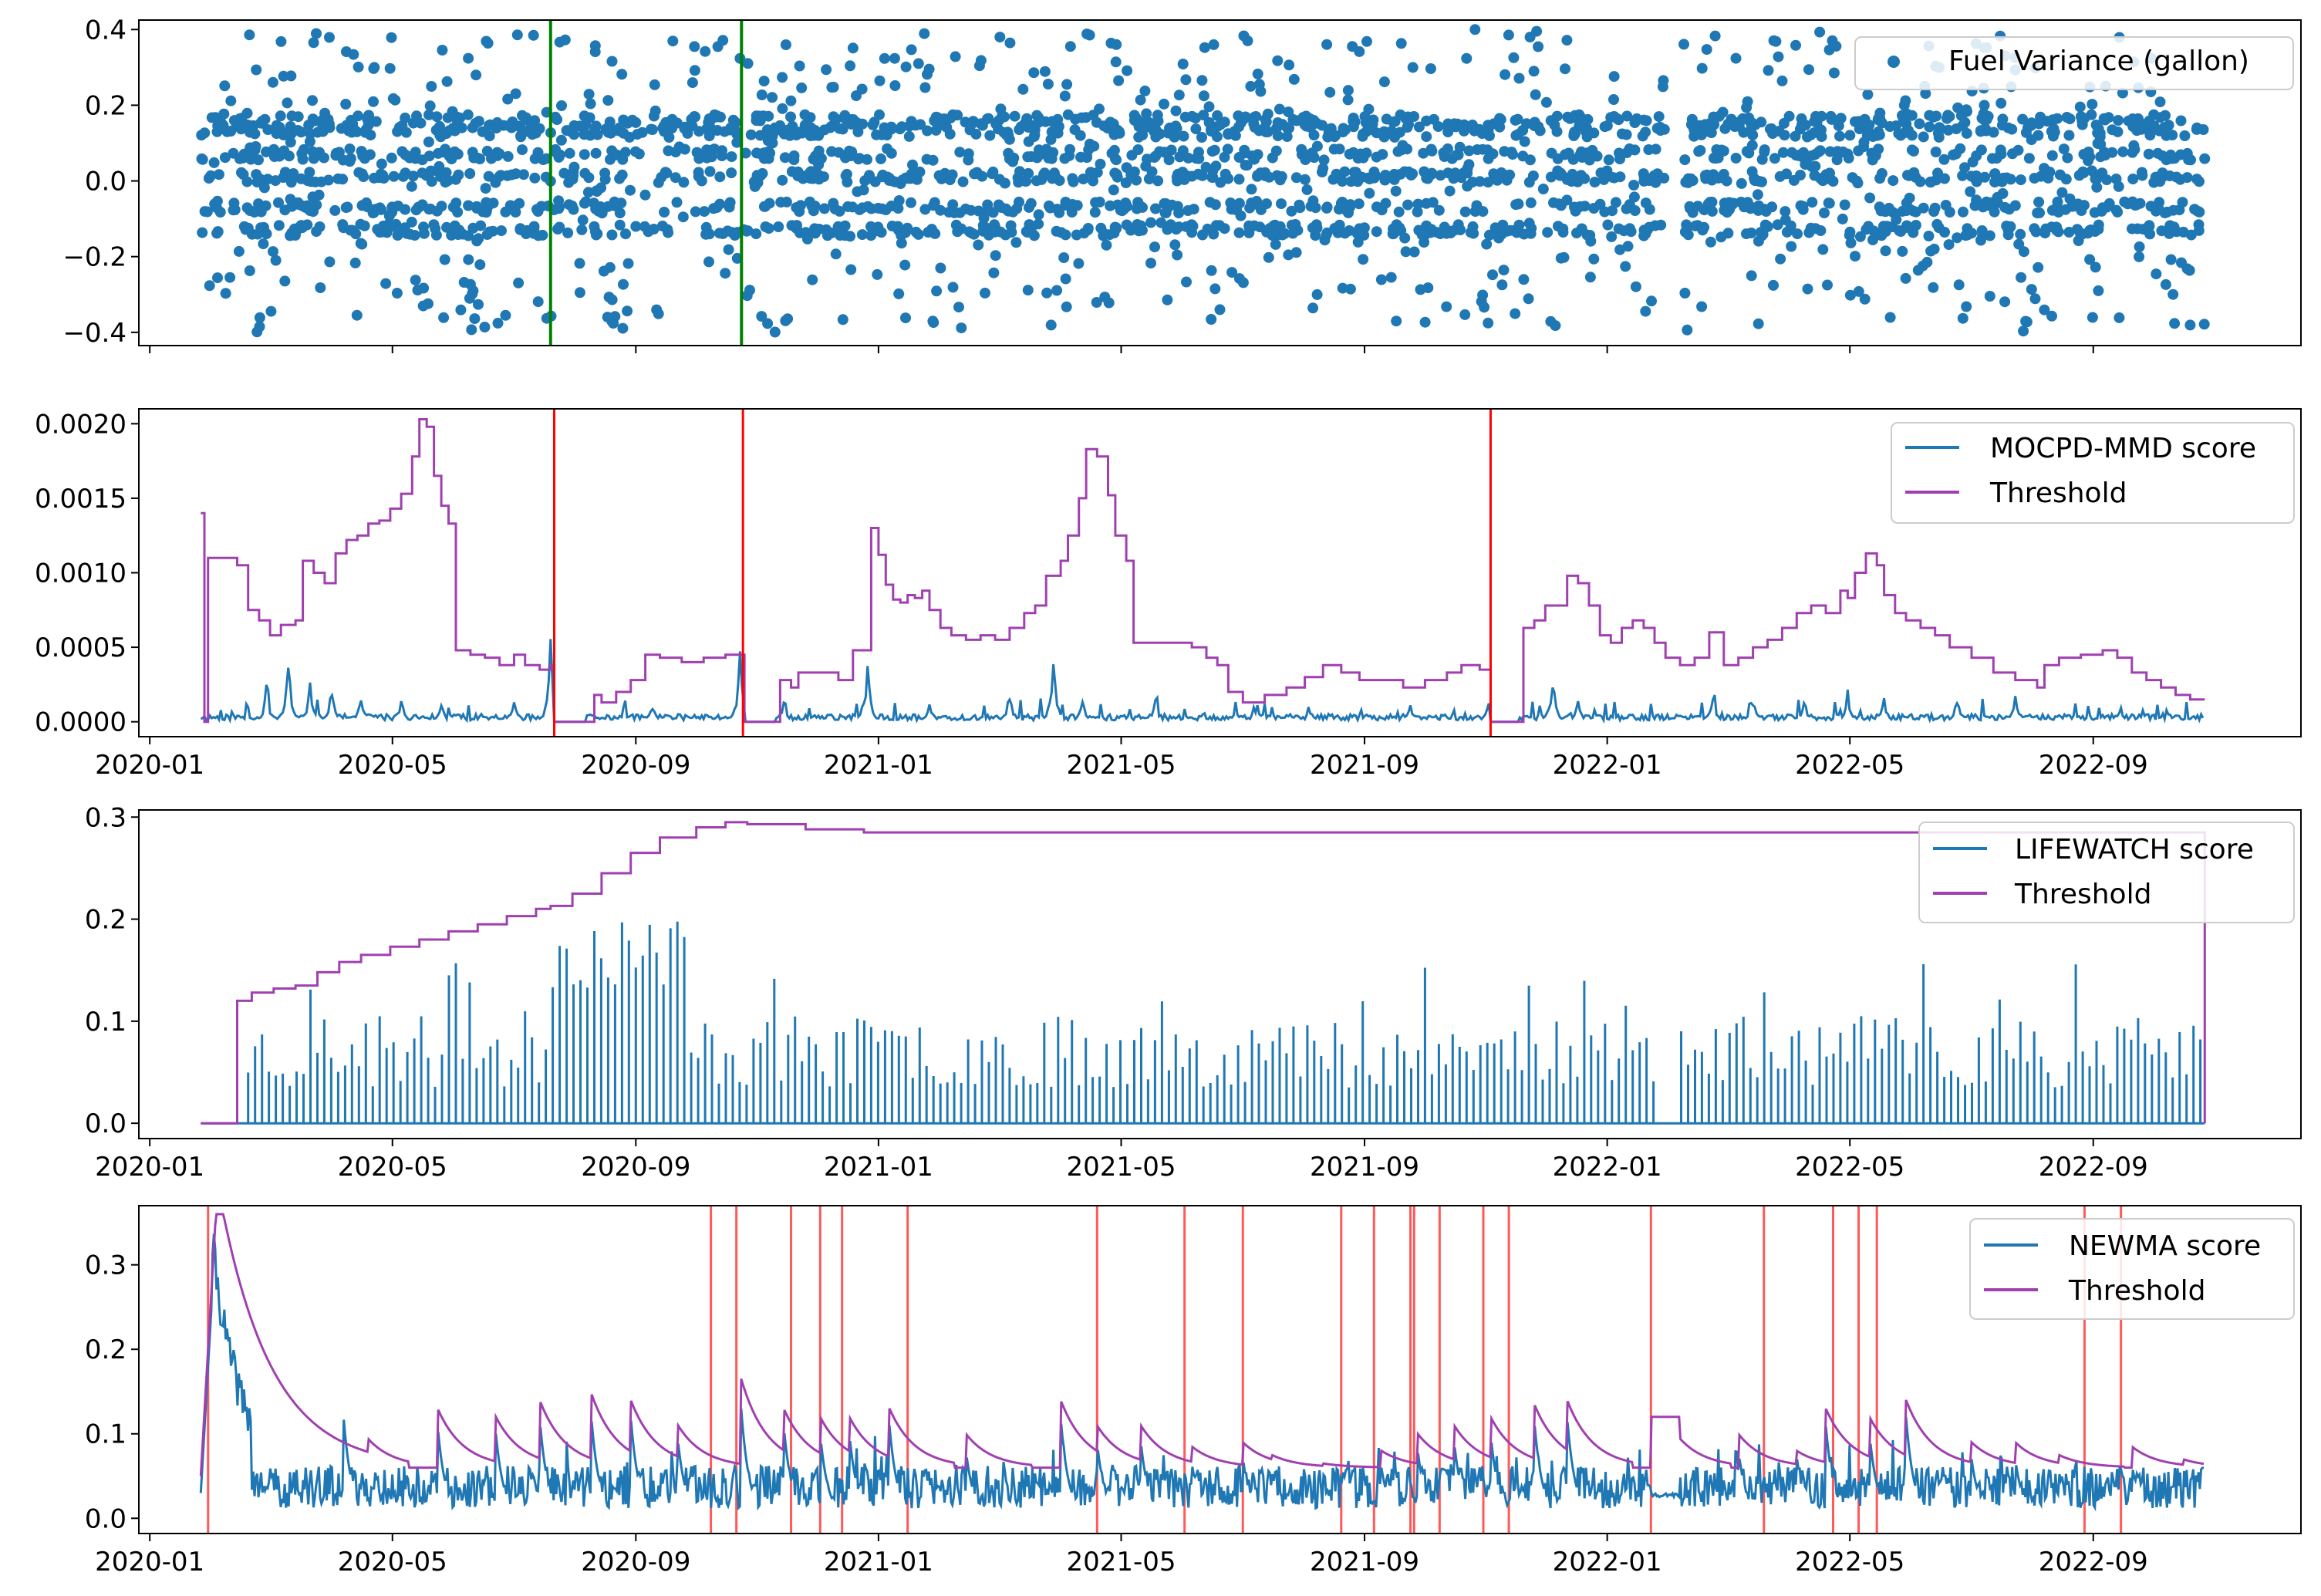 The height and width of the screenshot is (1596, 2321). What do you see at coordinates (2074, 63) in the screenshot?
I see `legend-box` at bounding box center [2074, 63].